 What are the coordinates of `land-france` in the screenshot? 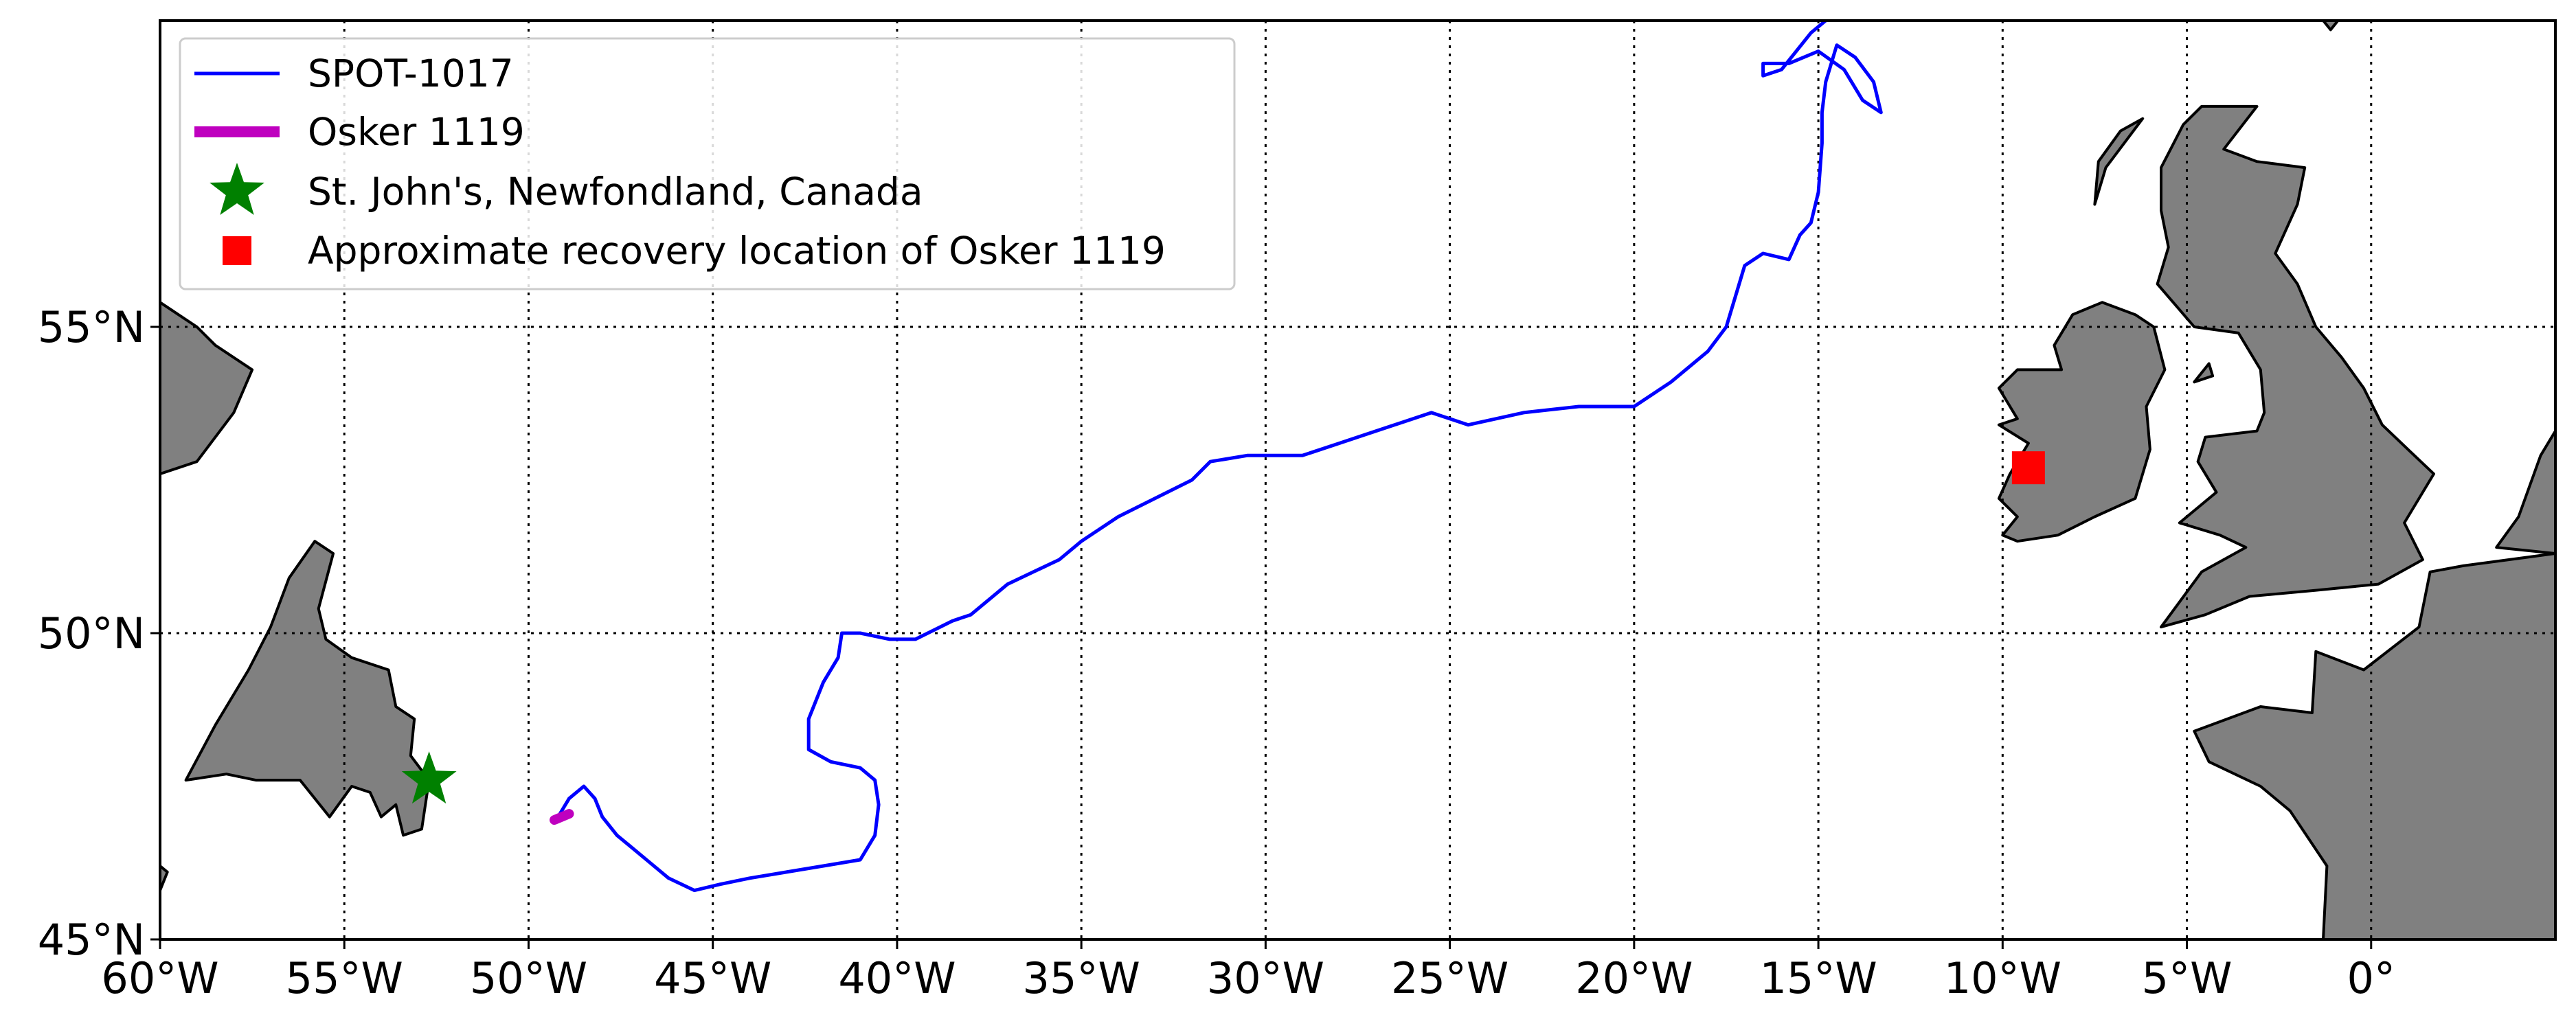 It's located at (2374, 745).